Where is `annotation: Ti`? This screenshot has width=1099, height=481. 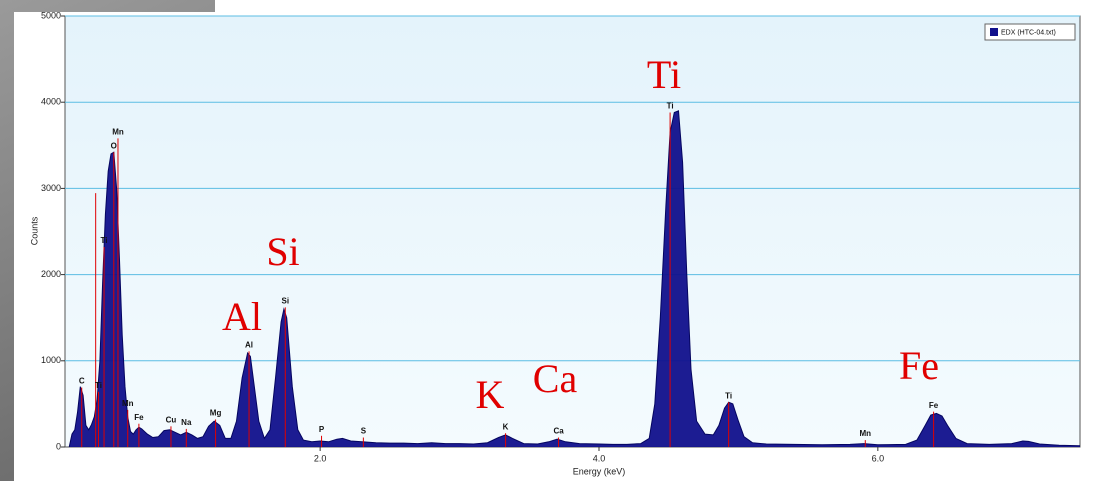
annotation: Ti is located at coordinates (664, 74).